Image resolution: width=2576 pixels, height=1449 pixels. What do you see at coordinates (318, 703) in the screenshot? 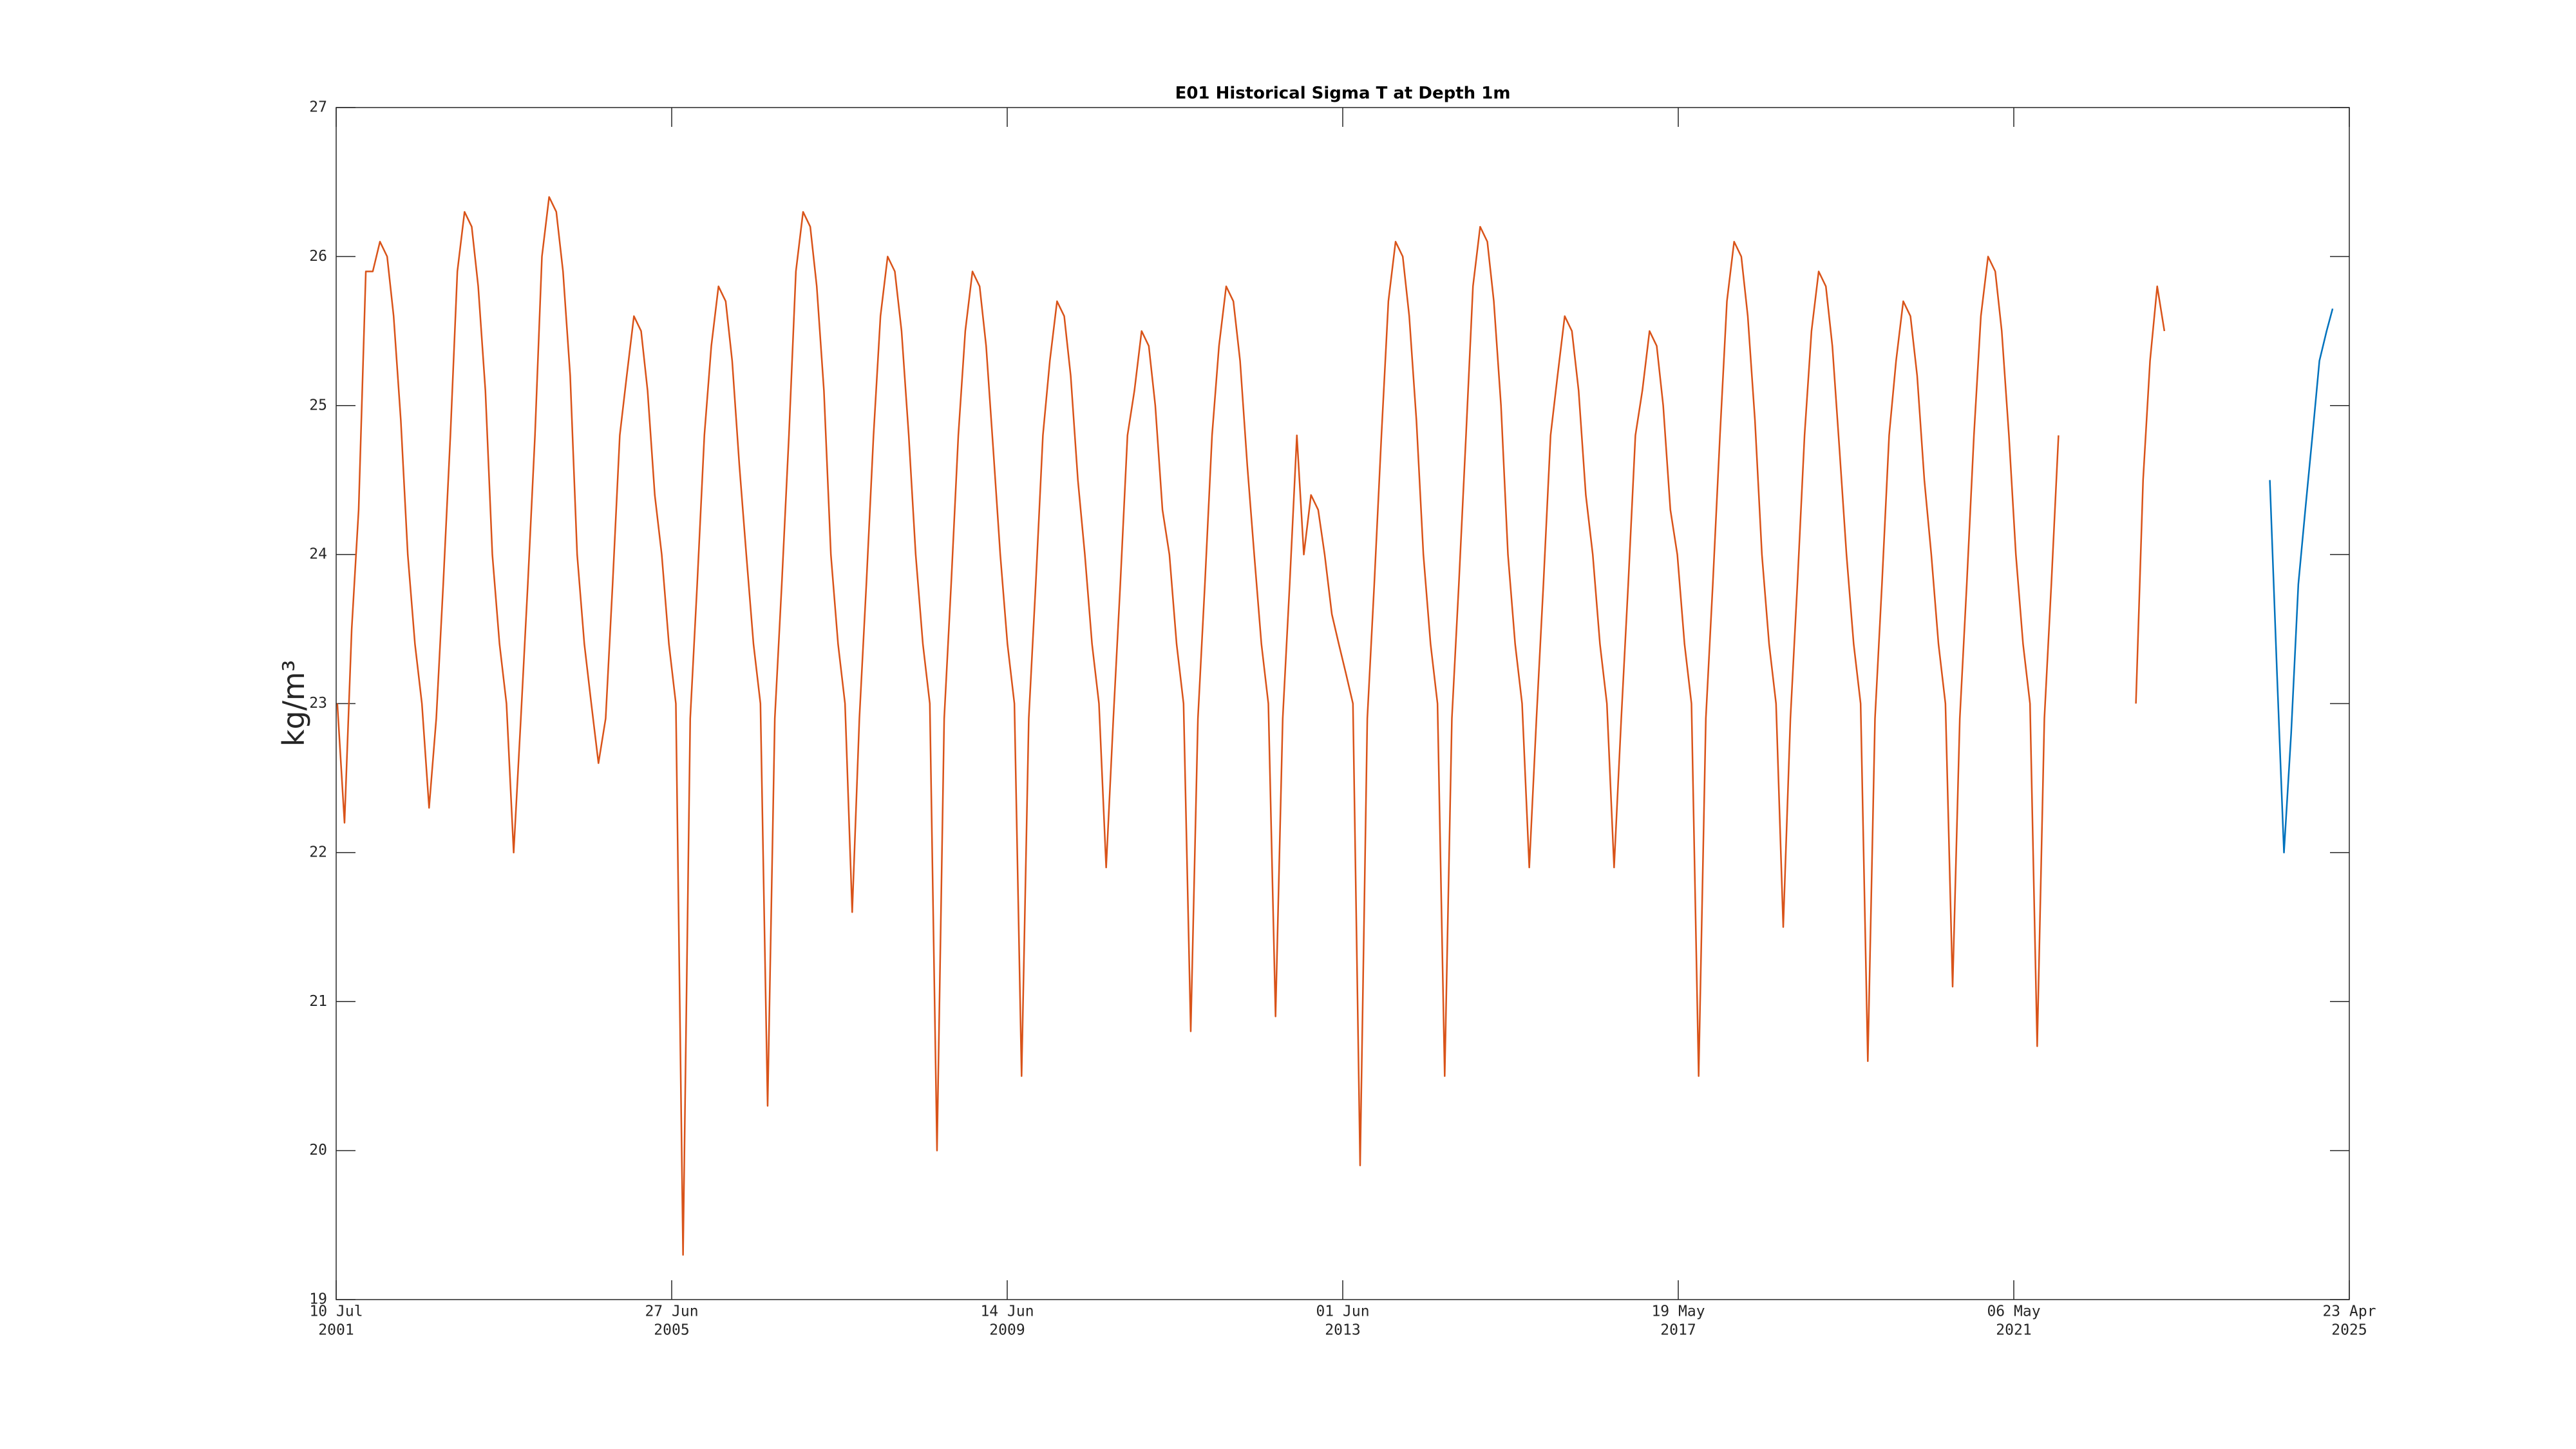
I see `y-tick-label: 23` at bounding box center [318, 703].